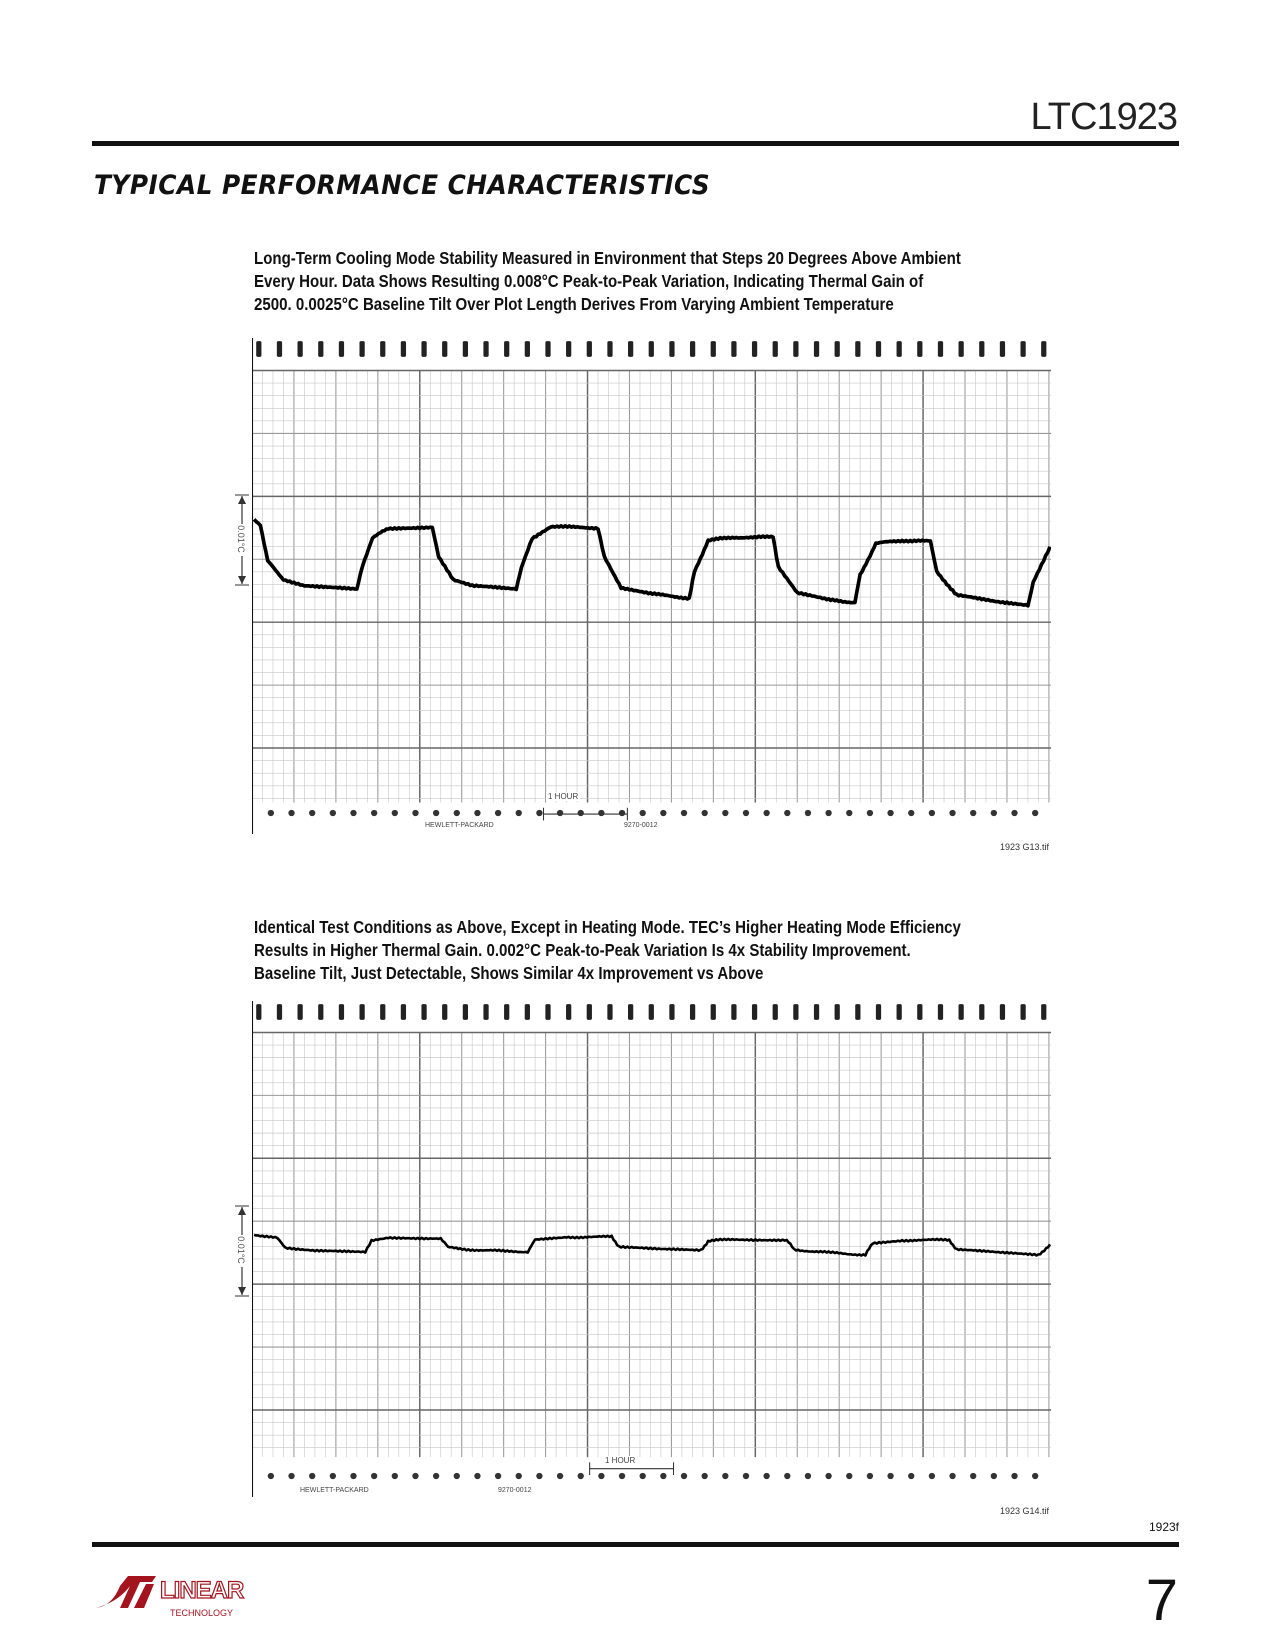 Image resolution: width=1275 pixels, height=1650 pixels. I want to click on doc-code: 1923f, so click(1163, 1527).